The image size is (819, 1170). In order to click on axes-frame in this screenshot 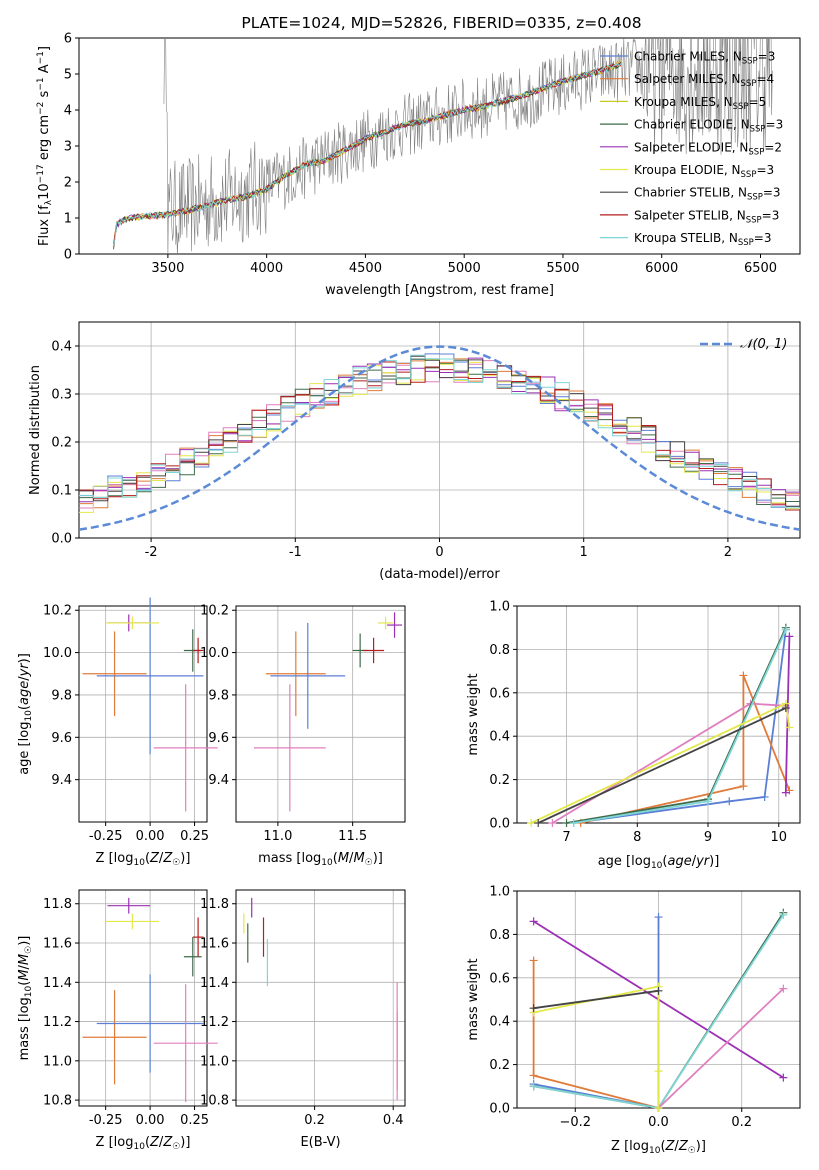, I will do `click(320, 714)`.